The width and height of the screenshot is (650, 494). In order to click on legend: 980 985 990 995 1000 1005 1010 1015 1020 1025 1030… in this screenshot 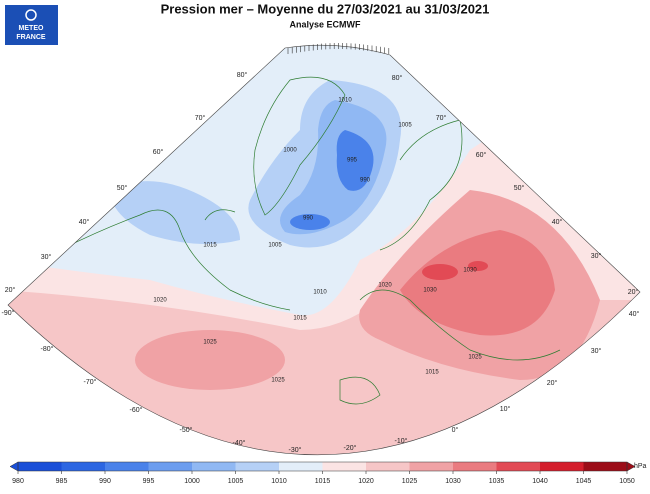, I will do `click(322, 473)`.